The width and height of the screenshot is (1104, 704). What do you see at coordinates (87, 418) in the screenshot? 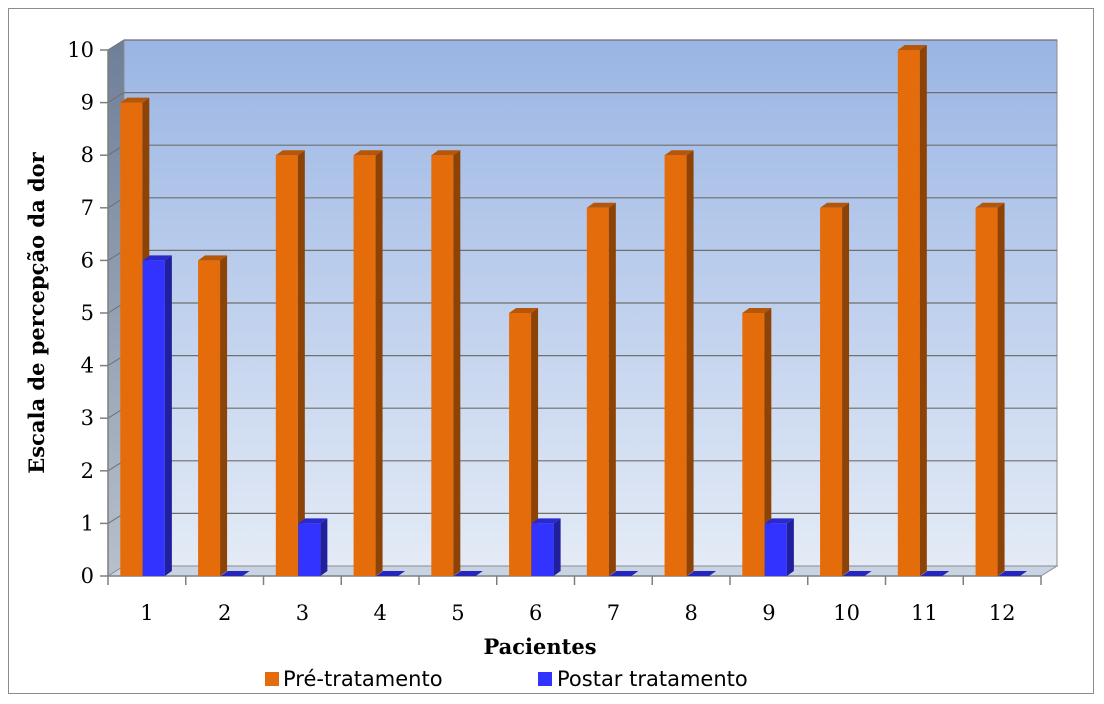
I see `y-tick-label: 3` at bounding box center [87, 418].